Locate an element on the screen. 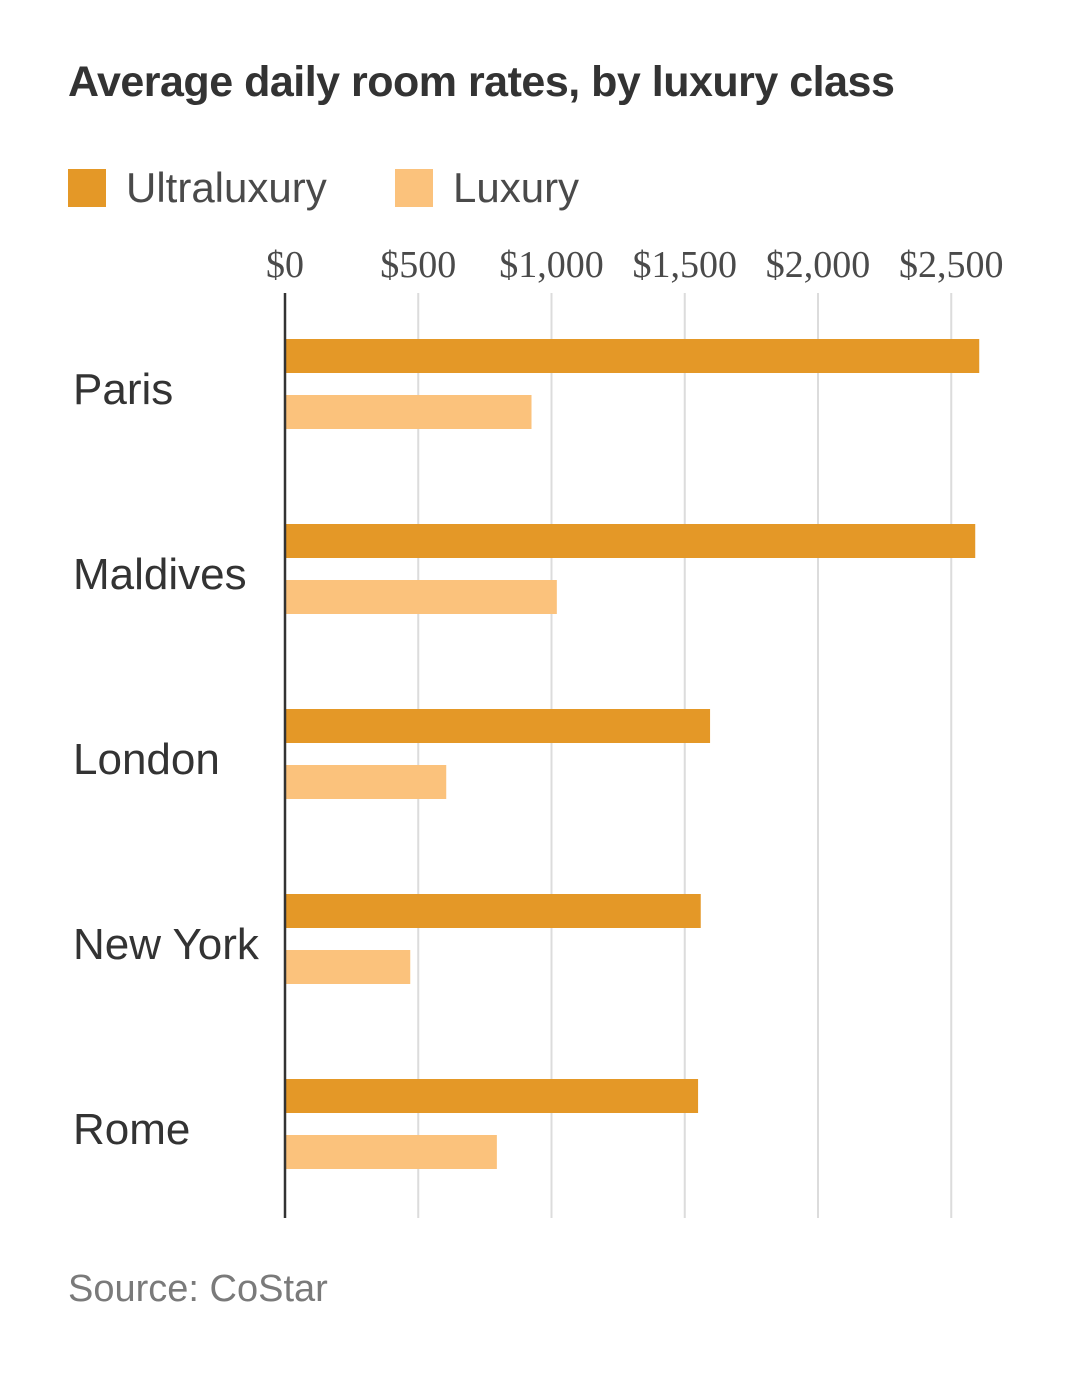 Image resolution: width=1080 pixels, height=1388 pixels. category-label: New York is located at coordinates (166, 944).